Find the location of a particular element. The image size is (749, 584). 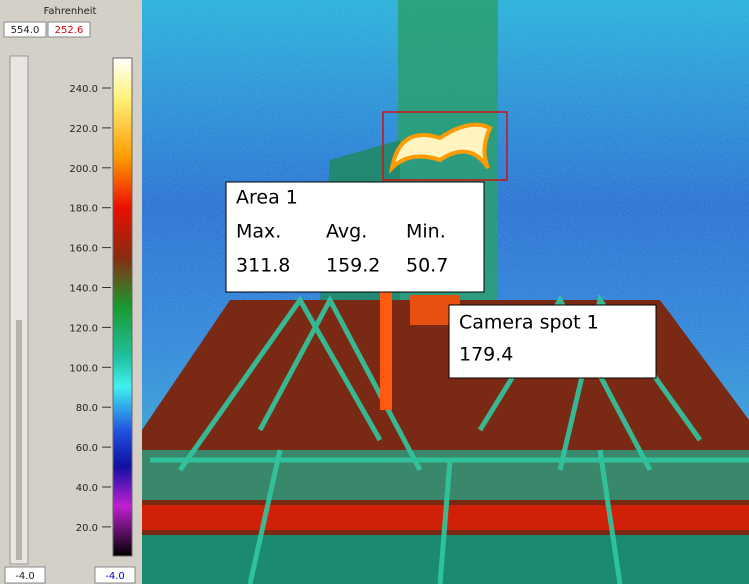

area-1-label-box is located at coordinates (355, 237).